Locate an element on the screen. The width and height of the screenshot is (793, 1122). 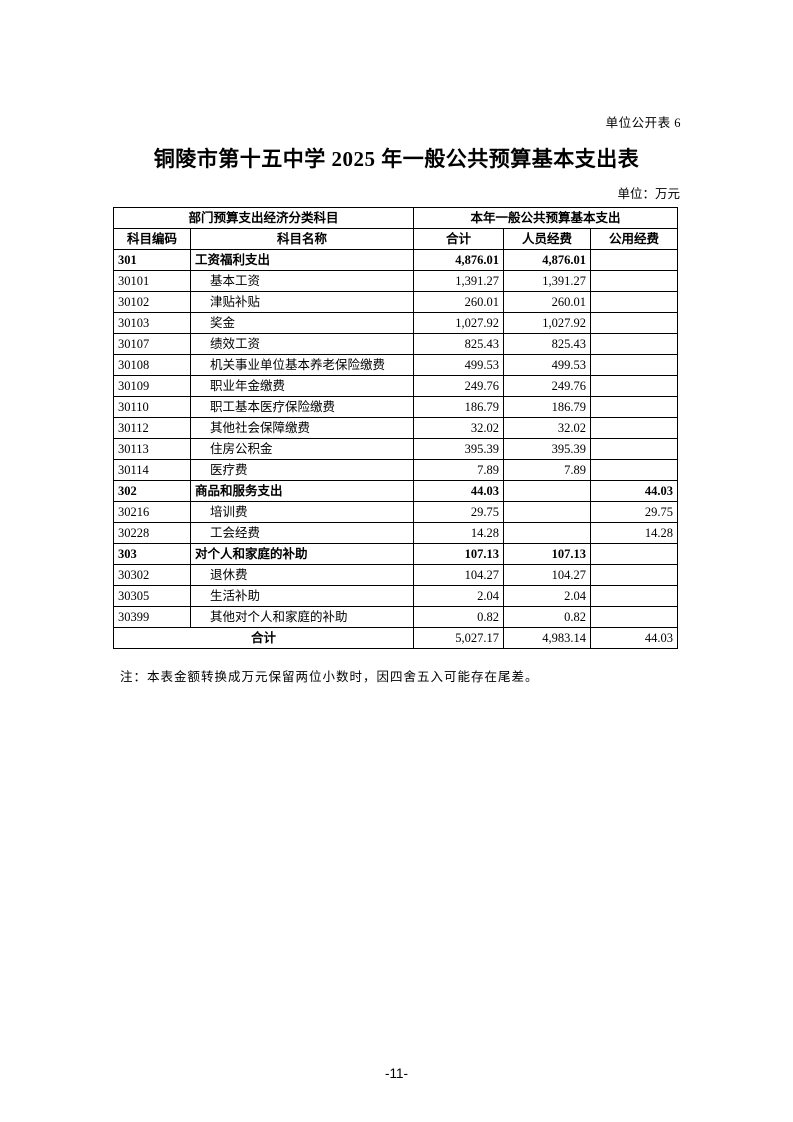
subject-name: 绩效工资 is located at coordinates (302, 344).